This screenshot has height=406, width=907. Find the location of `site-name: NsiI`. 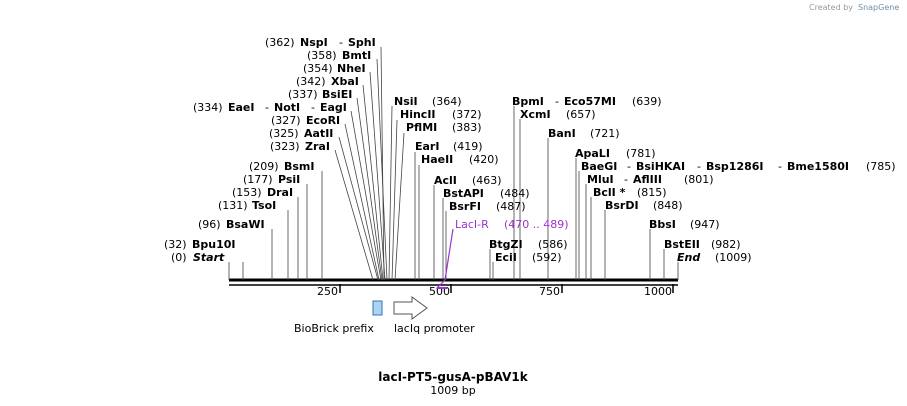

site-name: NsiI is located at coordinates (406, 101).